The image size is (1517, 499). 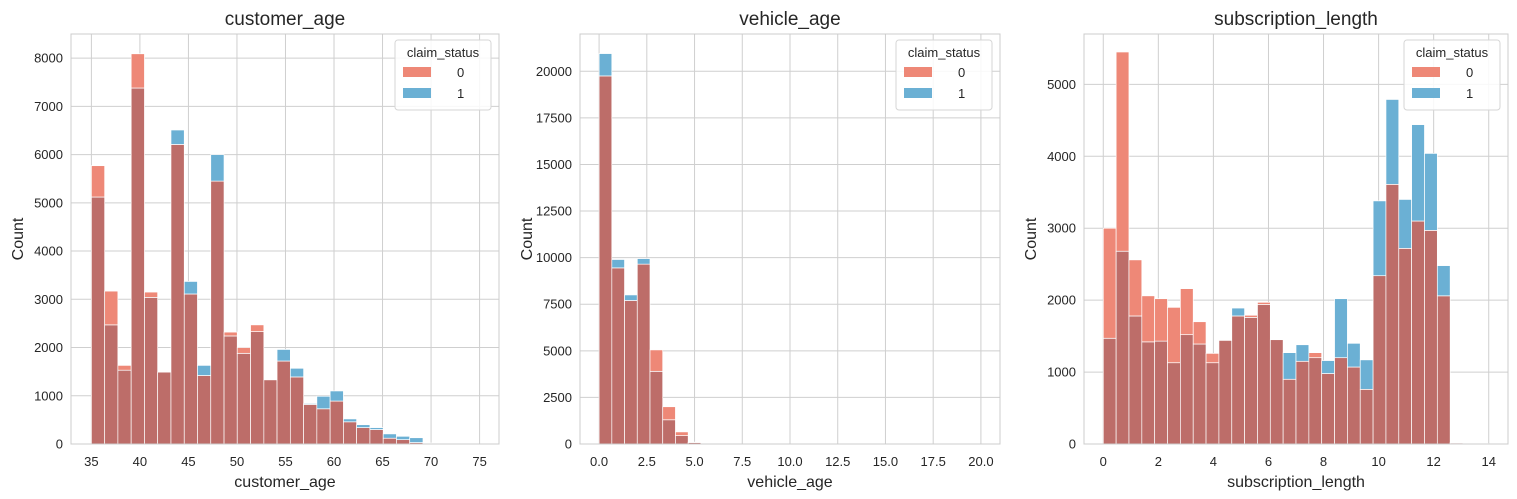 What do you see at coordinates (980, 461) in the screenshot?
I see `x-tick-label: 20.0` at bounding box center [980, 461].